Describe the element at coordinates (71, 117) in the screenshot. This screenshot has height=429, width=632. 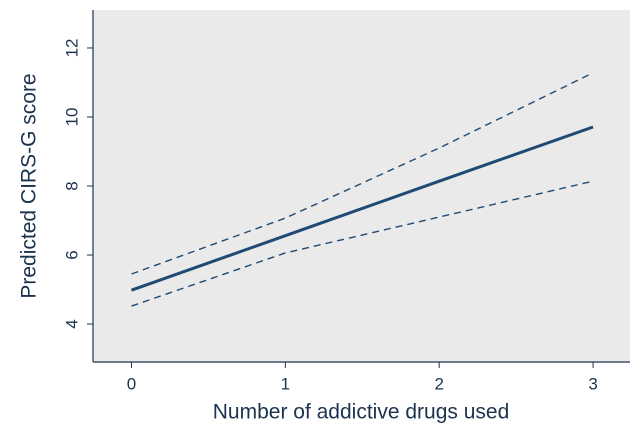
I see `y-tick-label: 10` at that location.